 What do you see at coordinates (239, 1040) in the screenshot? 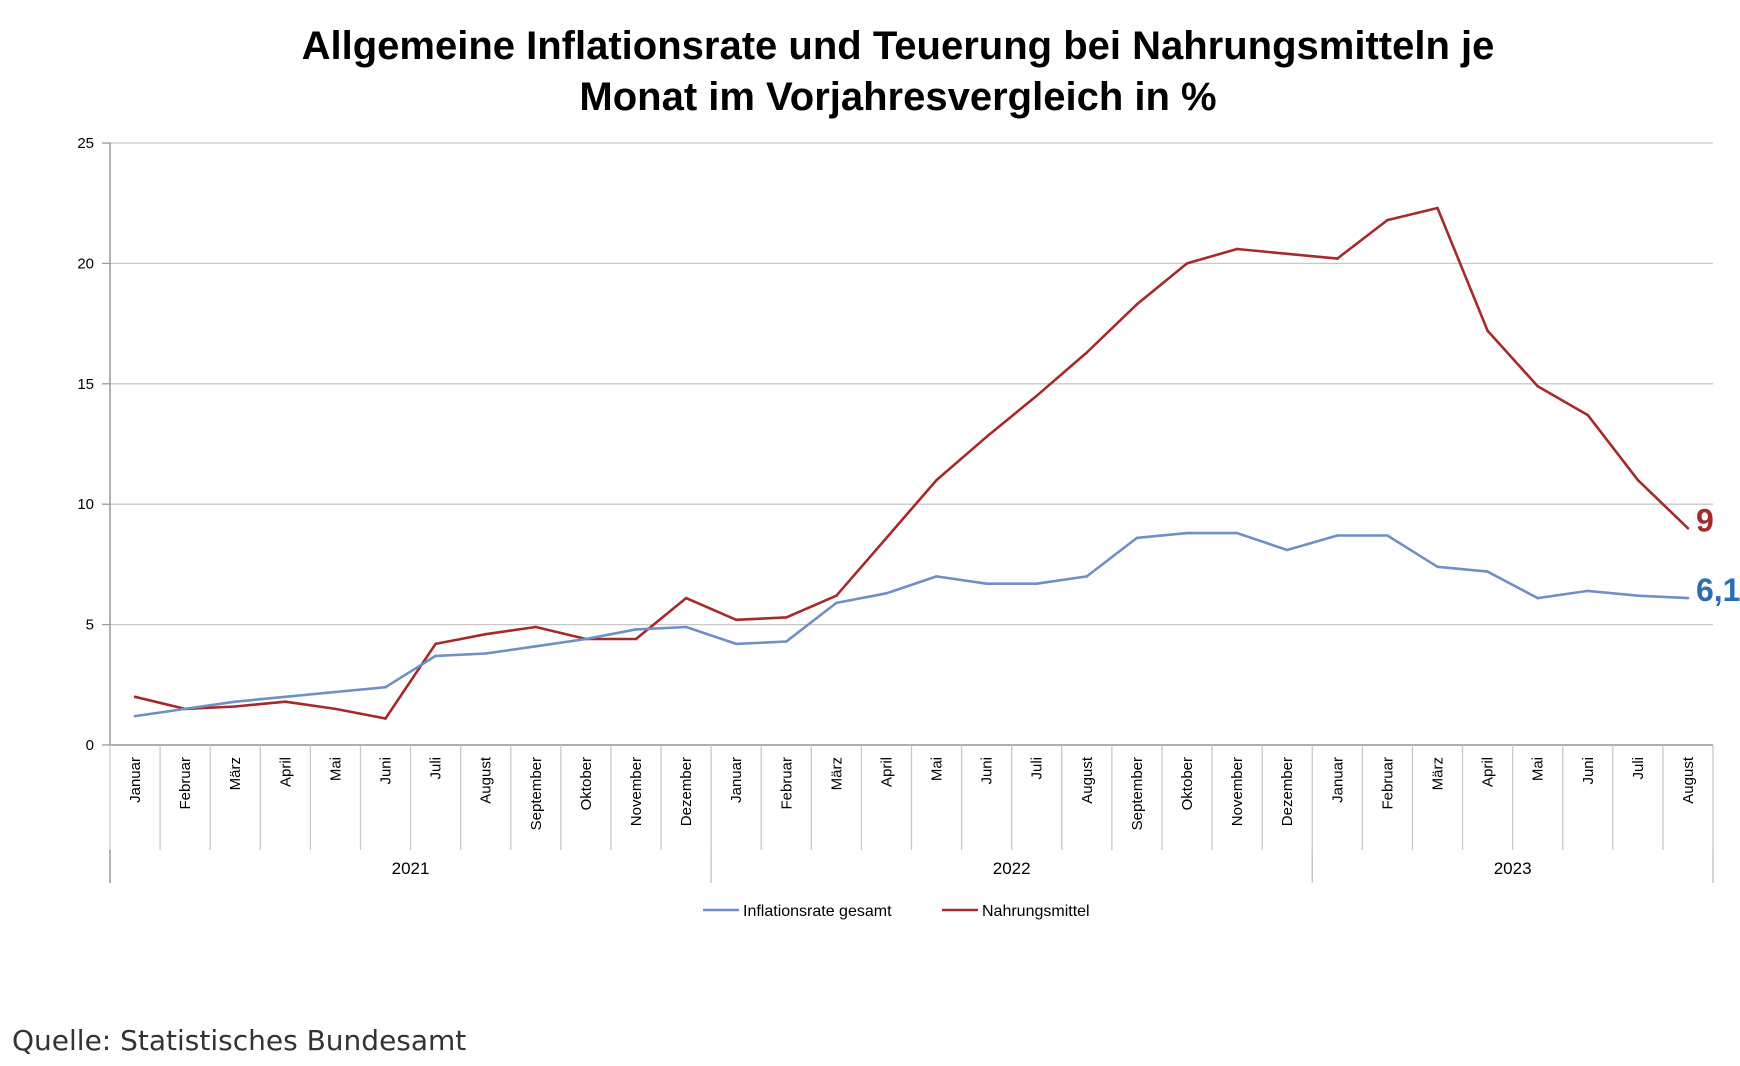
I see `source-note: Quelle: Statistisches Bundesamt` at bounding box center [239, 1040].